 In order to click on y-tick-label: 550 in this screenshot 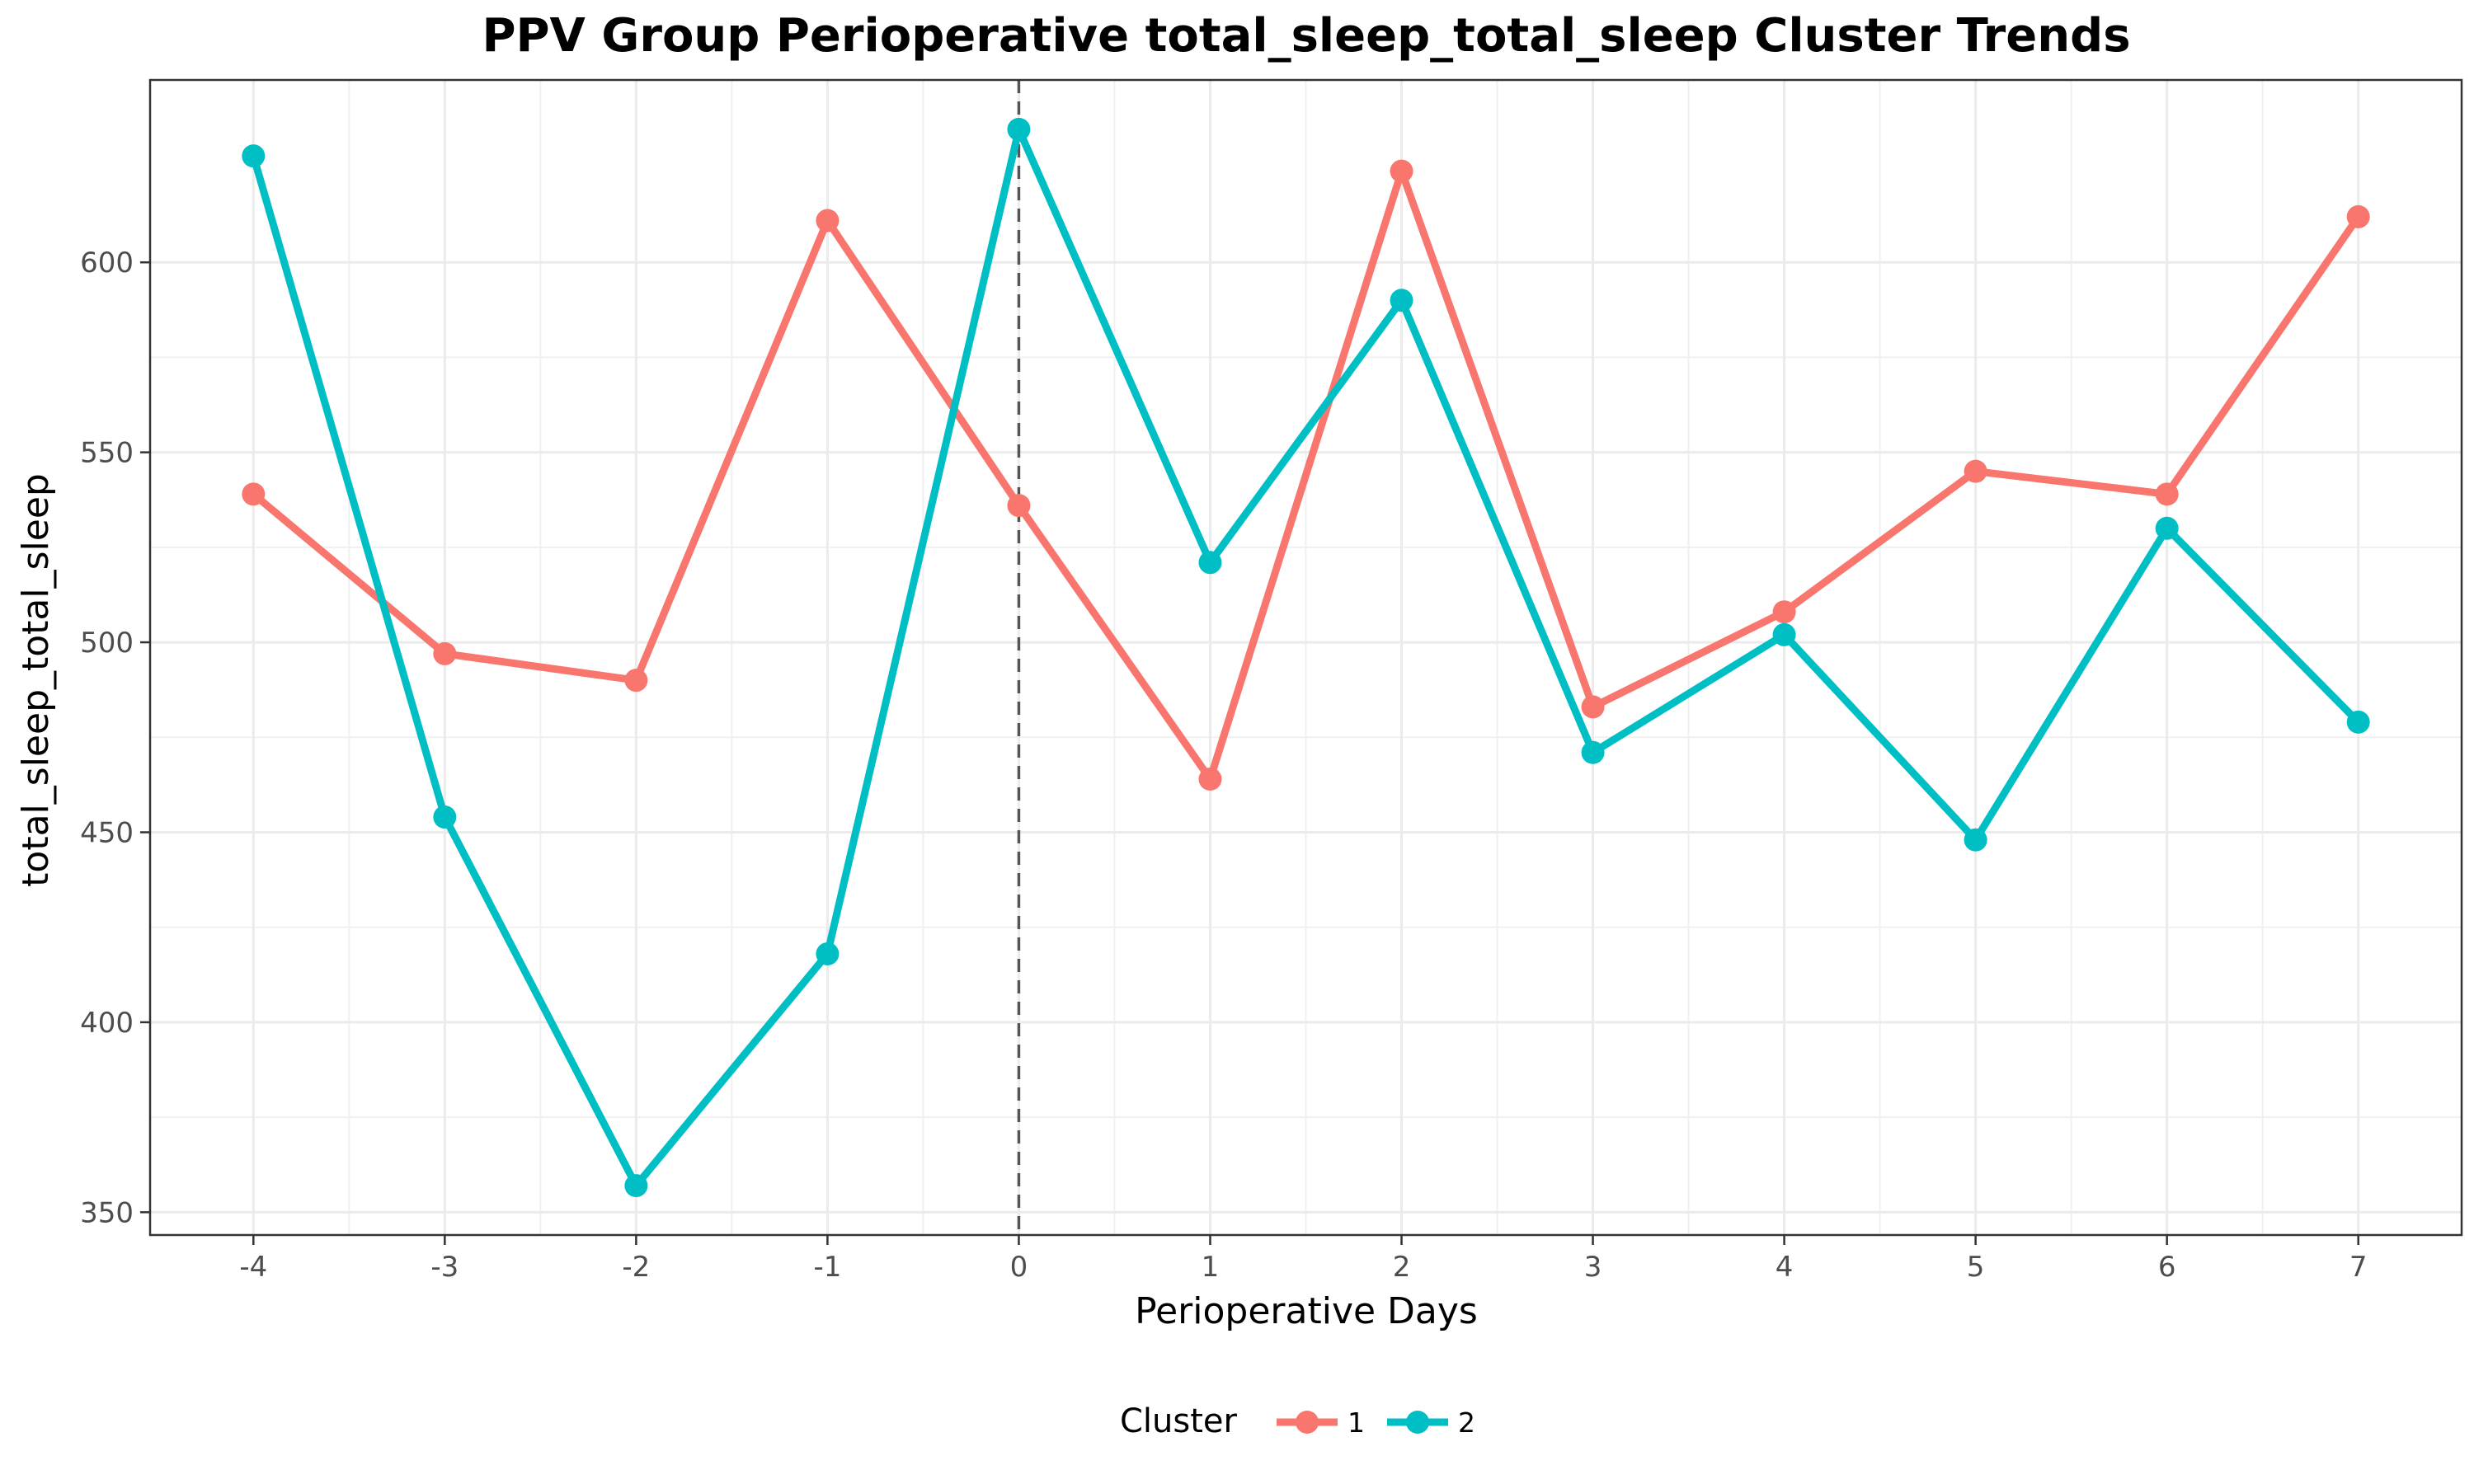, I will do `click(107, 454)`.